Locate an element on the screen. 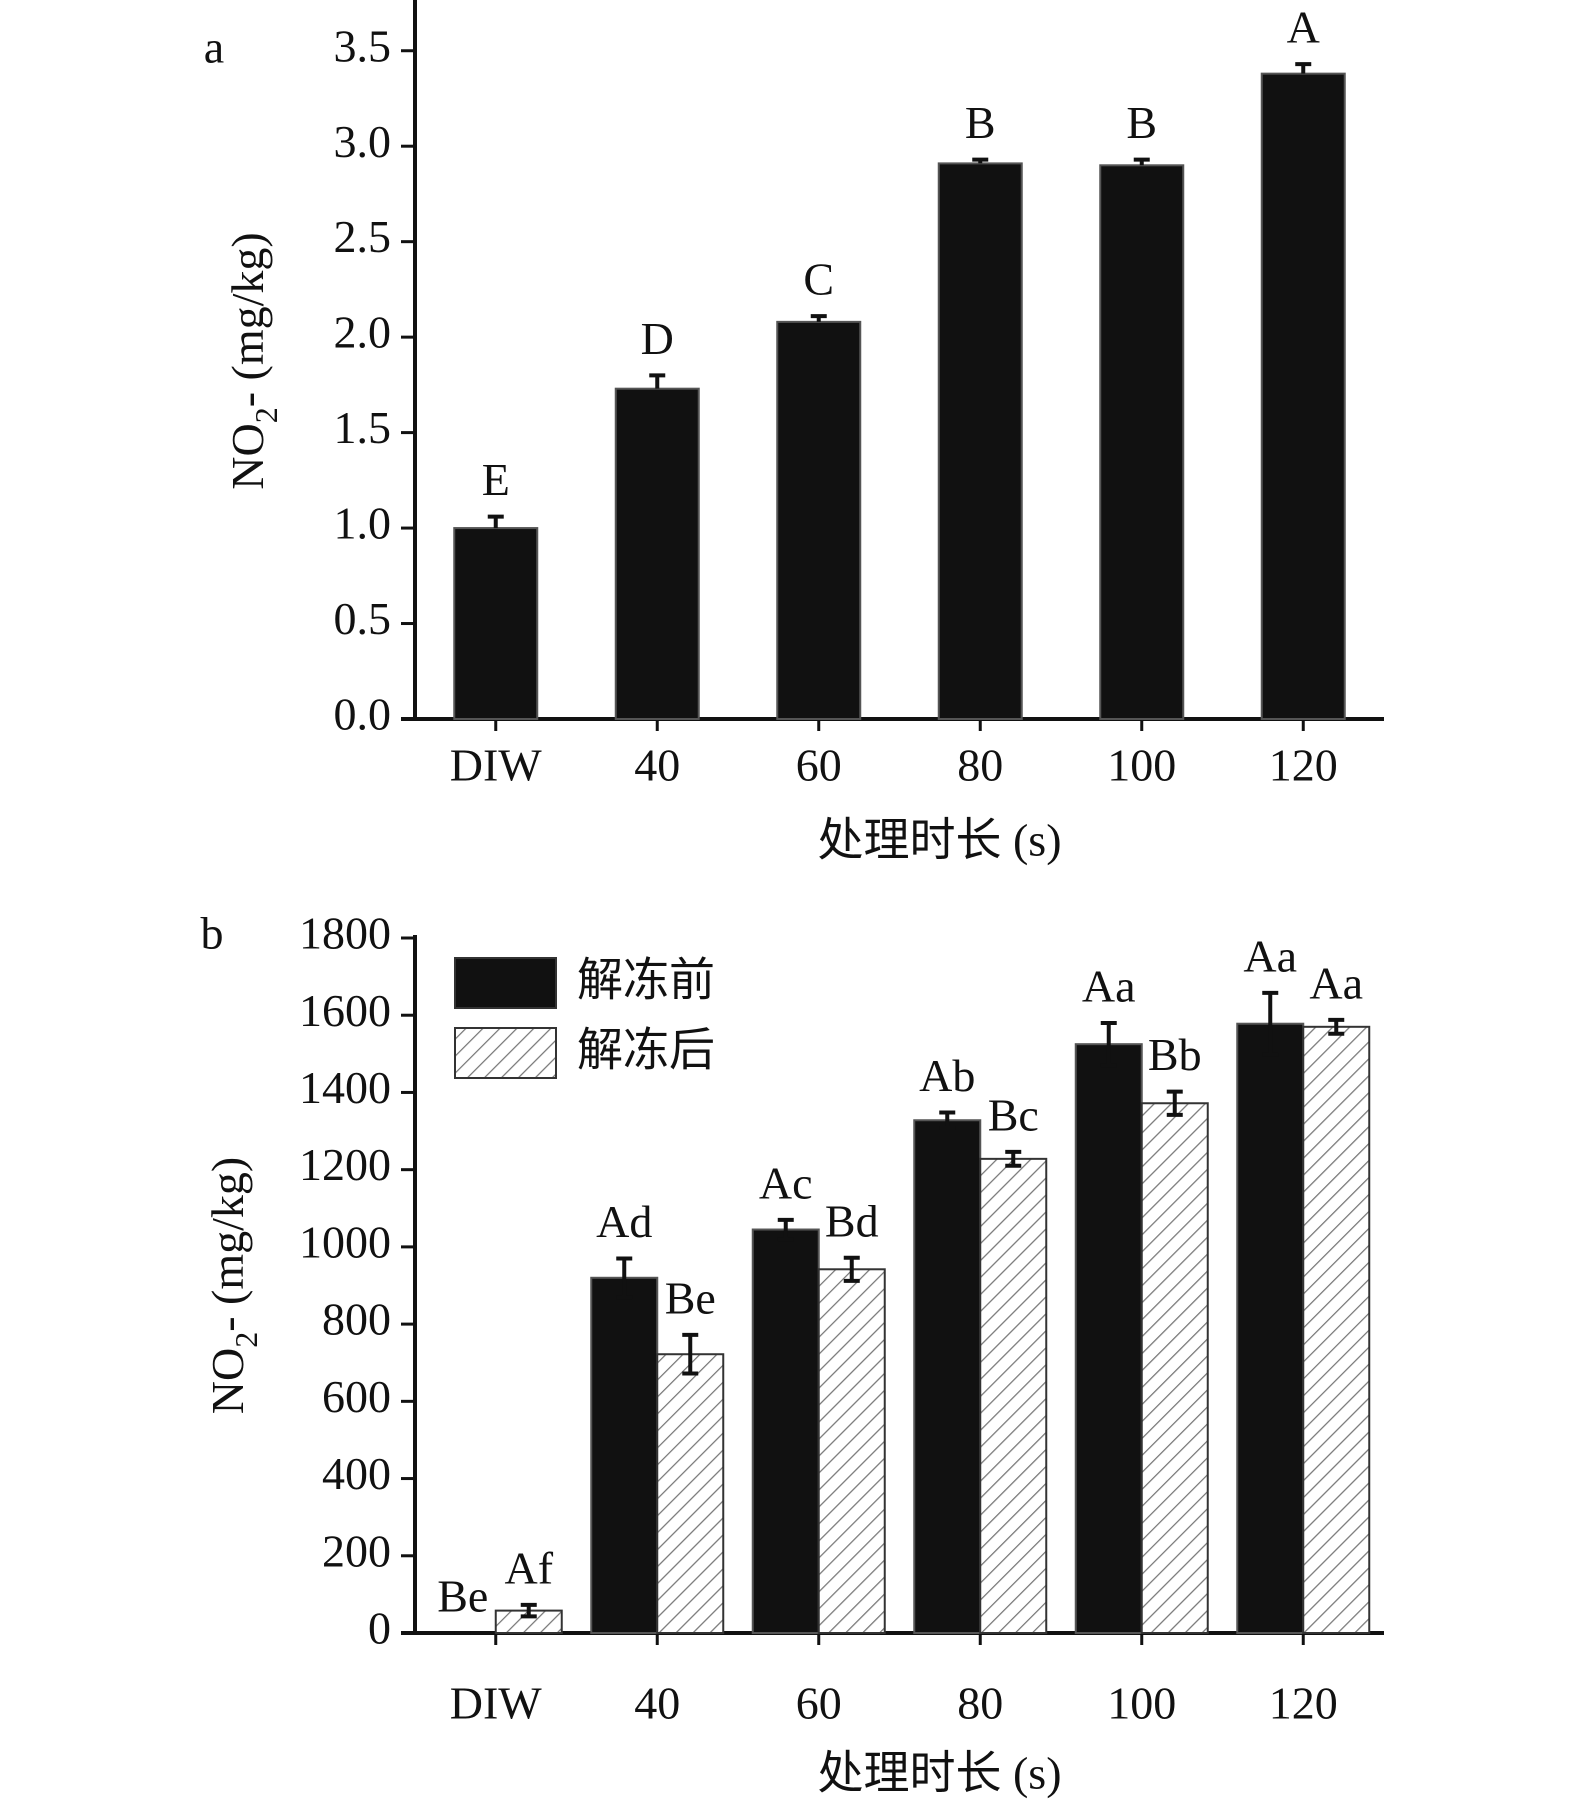  data-label: Ac is located at coordinates (786, 1182).